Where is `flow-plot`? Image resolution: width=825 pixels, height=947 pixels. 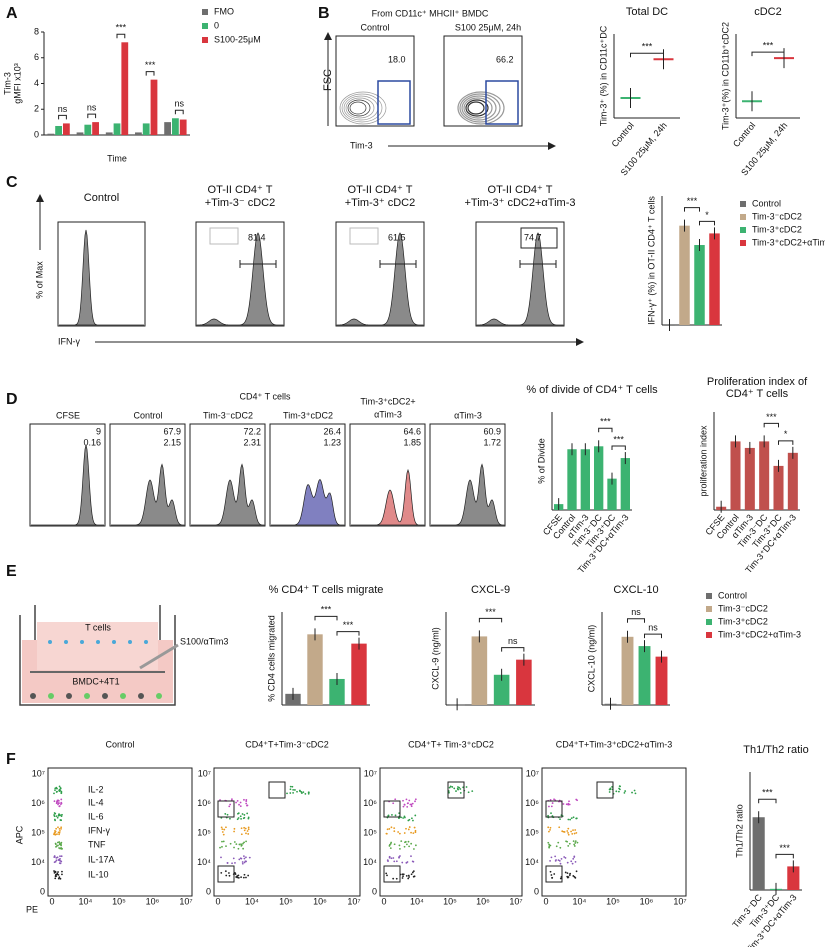 flow-plot is located at coordinates (483, 81).